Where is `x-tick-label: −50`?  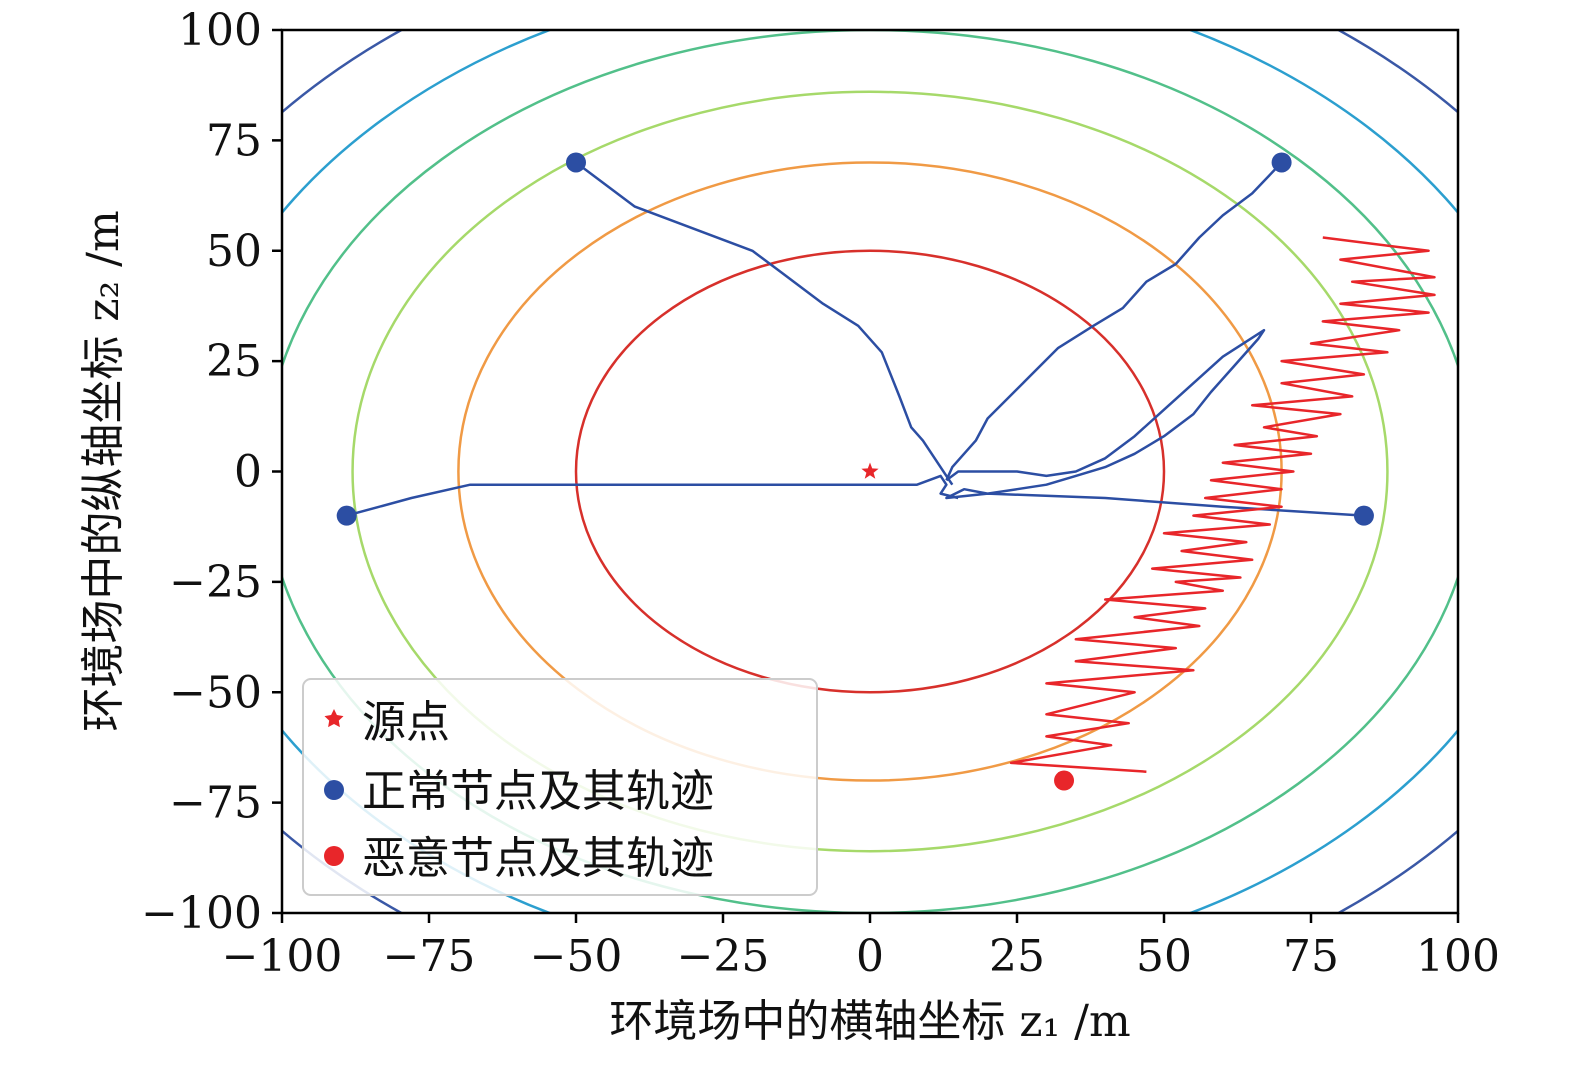 x-tick-label: −50 is located at coordinates (576, 956).